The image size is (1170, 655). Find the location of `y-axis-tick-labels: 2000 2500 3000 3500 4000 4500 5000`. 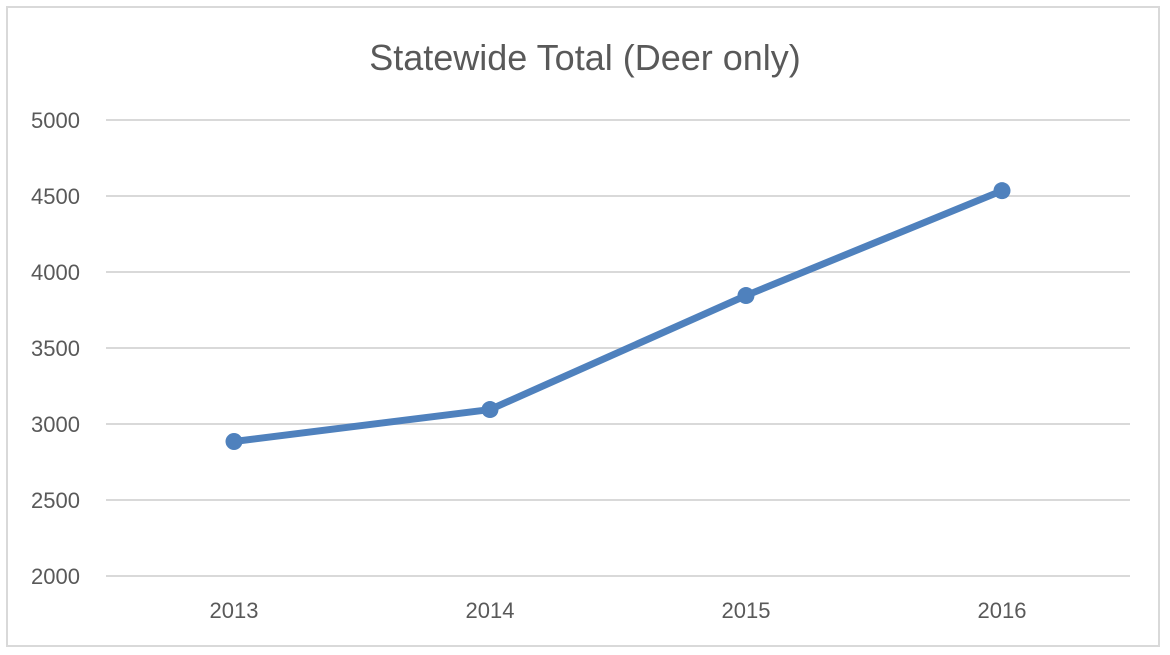

y-axis-tick-labels: 2000 2500 3000 3500 4000 4500 5000 is located at coordinates (55, 348).